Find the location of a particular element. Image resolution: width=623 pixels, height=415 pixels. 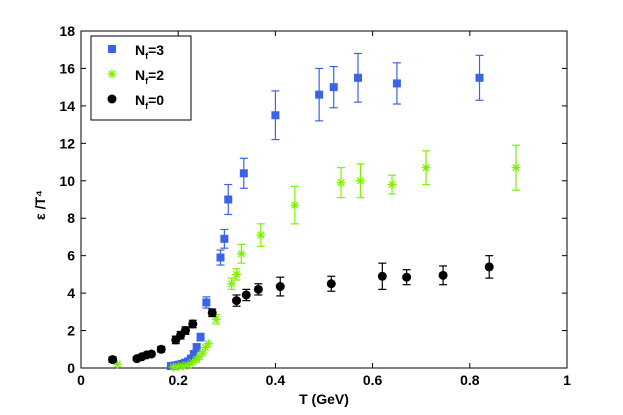

x-tick-label: 1 is located at coordinates (567, 380).